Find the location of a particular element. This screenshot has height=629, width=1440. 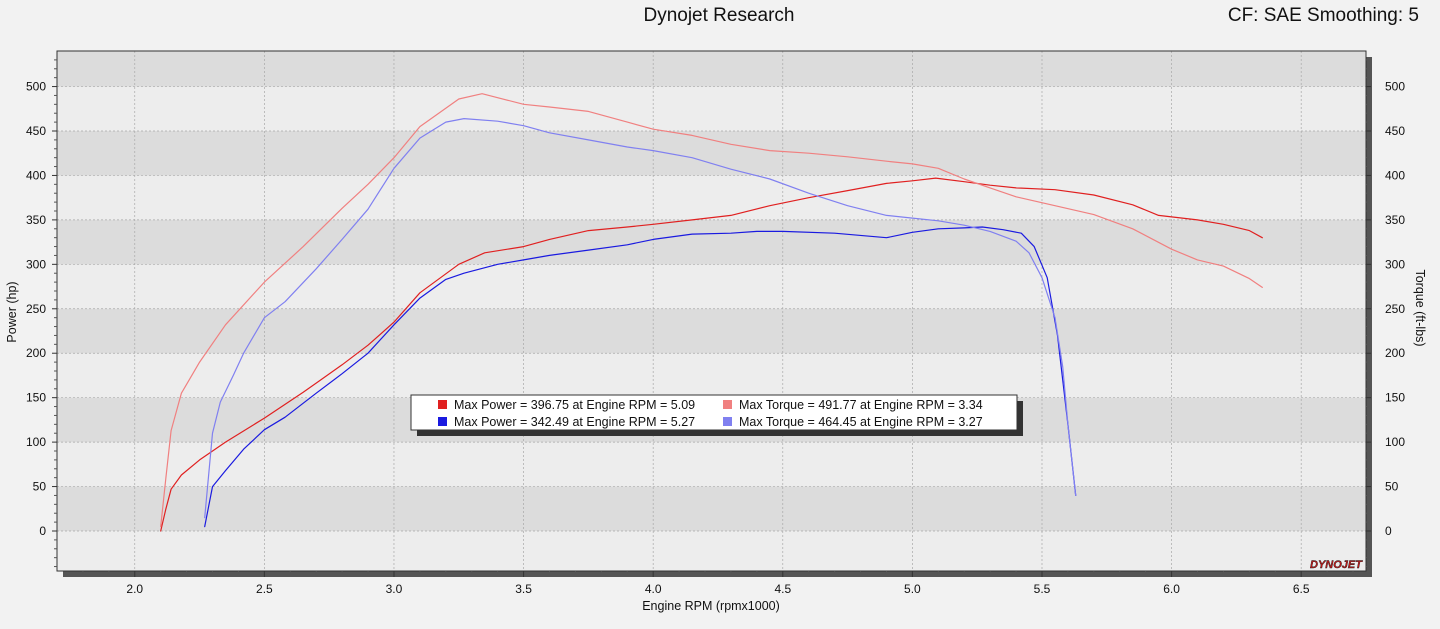

y-axis-right-title: Torque (ft-lbs) is located at coordinates (1420, 307).